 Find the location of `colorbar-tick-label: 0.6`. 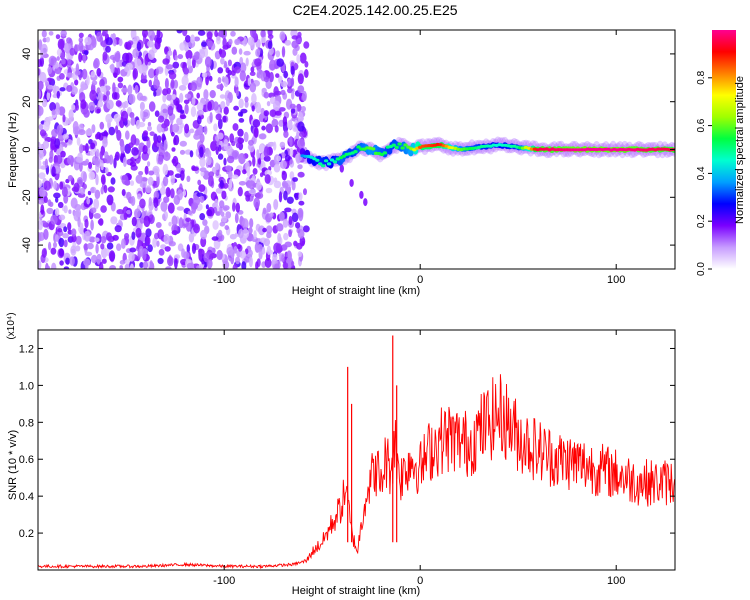

colorbar-tick-label: 0.6 is located at coordinates (701, 125).